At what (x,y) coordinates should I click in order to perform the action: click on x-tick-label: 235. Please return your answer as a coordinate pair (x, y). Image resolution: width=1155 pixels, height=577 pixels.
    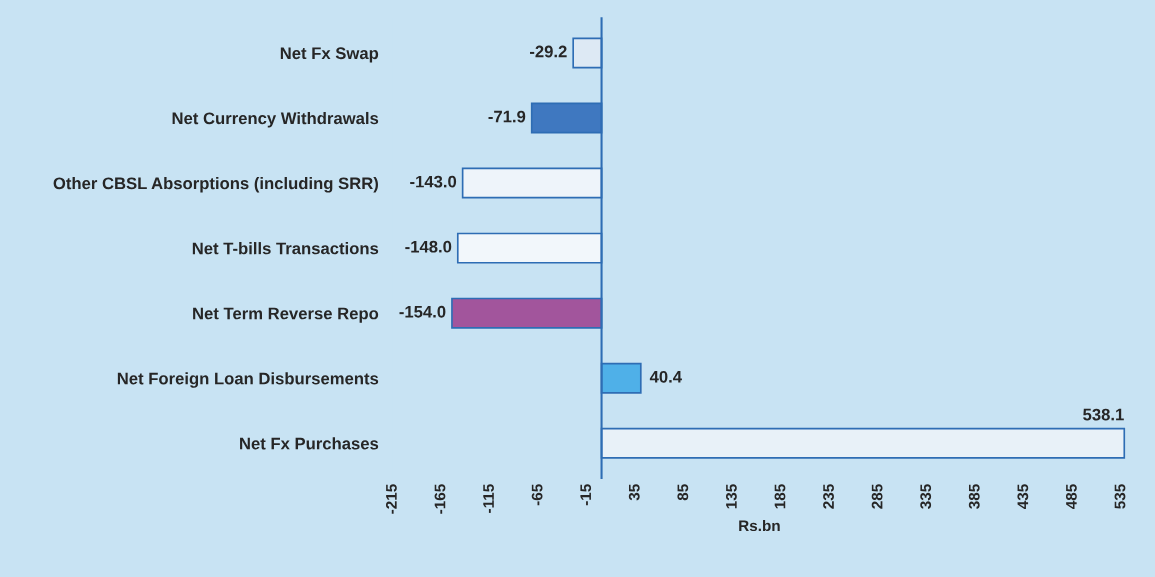
    Looking at the image, I should click on (828, 496).